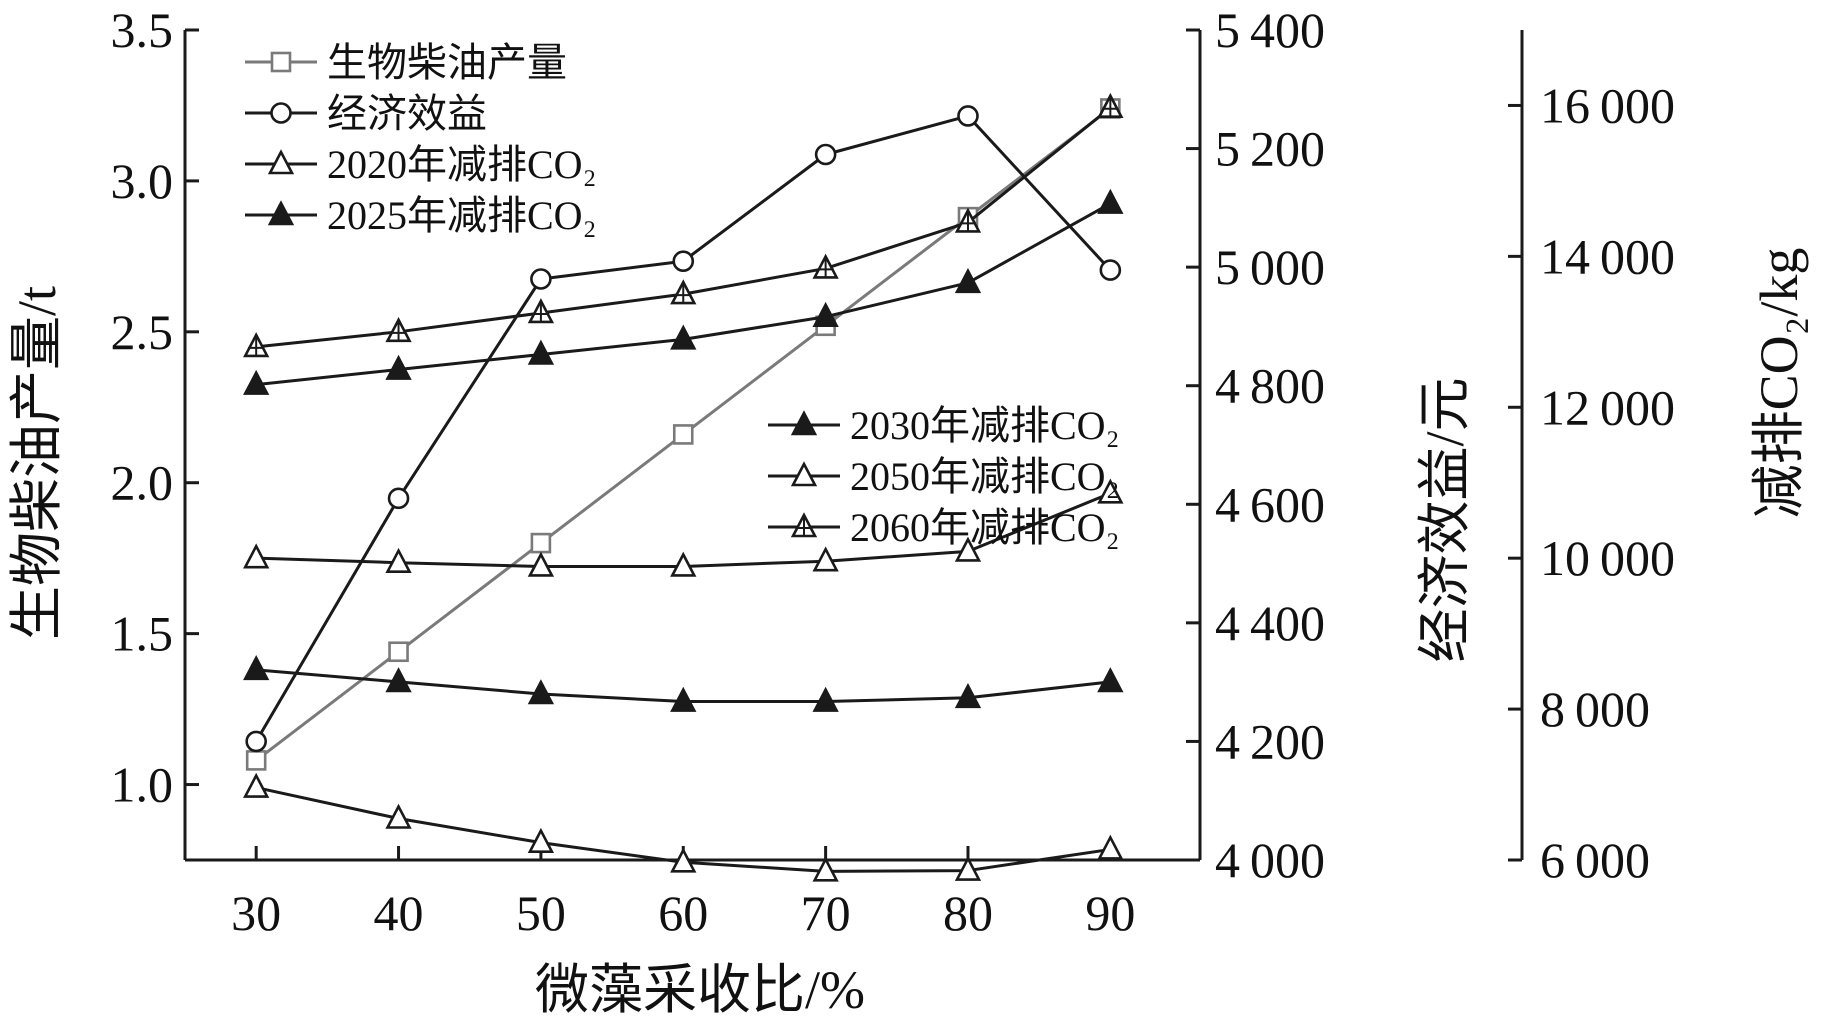 This screenshot has height=1028, width=1832. I want to click on x-tick-label: 70, so click(826, 913).